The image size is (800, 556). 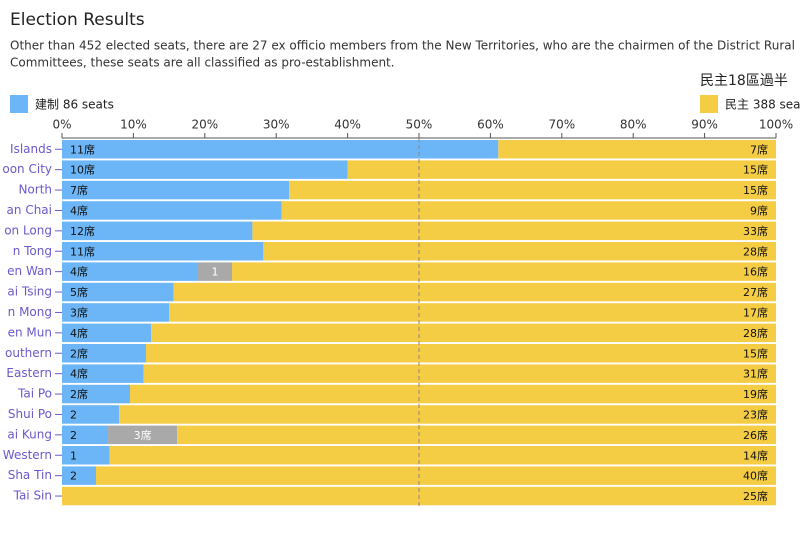 I want to click on x-tick-label: 80%, so click(x=633, y=125).